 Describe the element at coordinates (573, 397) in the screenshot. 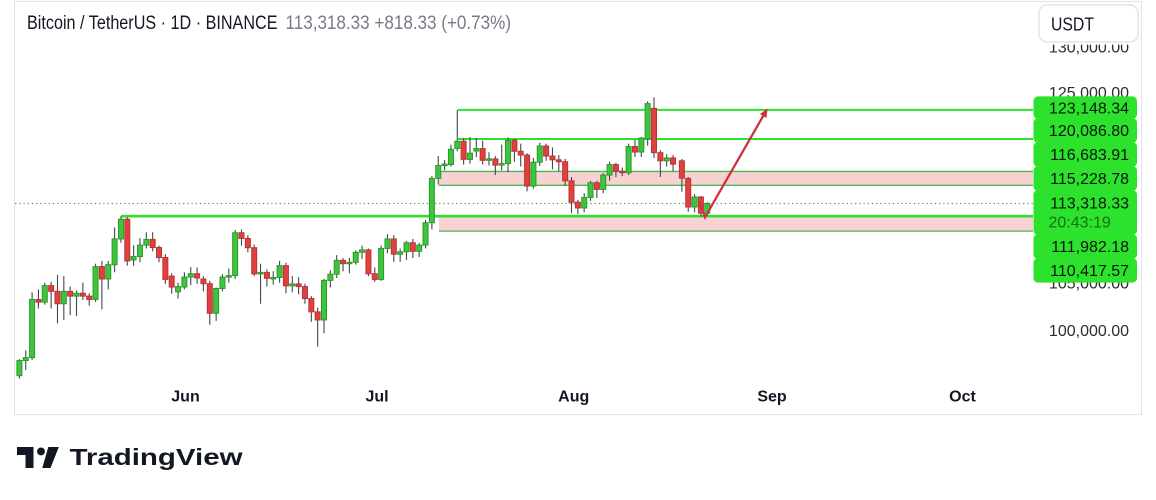

I see `svg-text: Aug` at that location.